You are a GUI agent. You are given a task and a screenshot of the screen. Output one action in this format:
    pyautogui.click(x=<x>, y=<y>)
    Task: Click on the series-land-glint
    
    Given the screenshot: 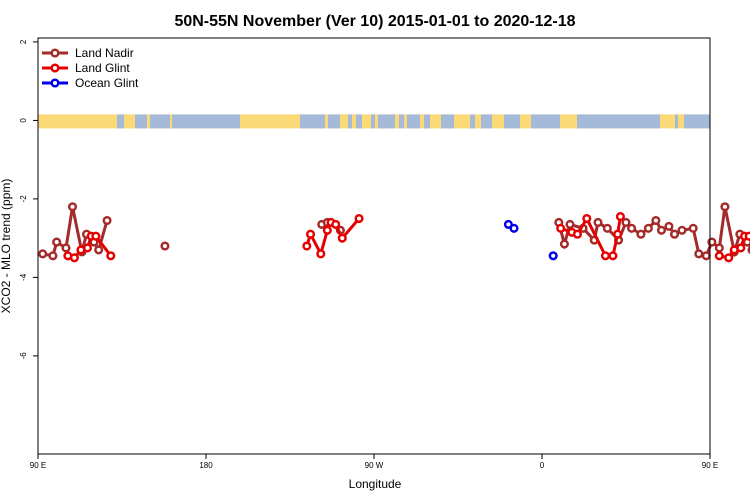 What is the action you would take?
    pyautogui.click(x=406, y=237)
    